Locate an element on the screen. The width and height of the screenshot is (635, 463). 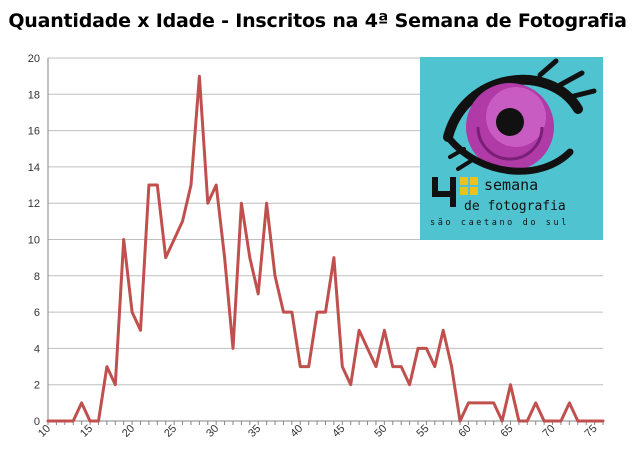
y-tick-label: 0 is located at coordinates (37, 422).